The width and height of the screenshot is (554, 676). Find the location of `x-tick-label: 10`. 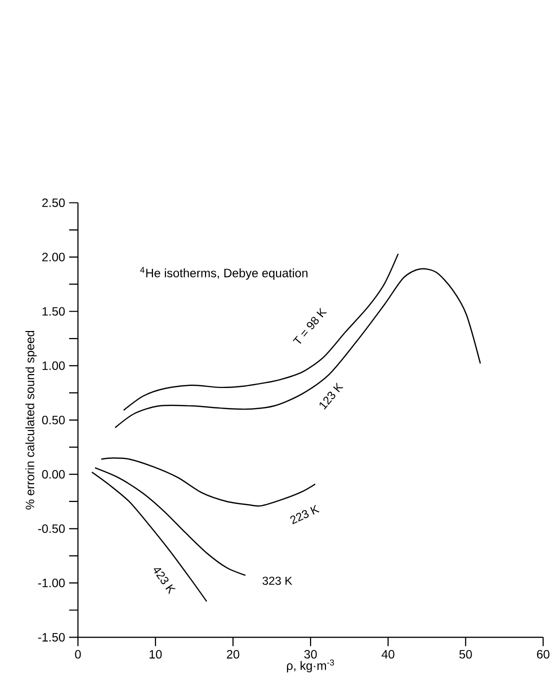

x-tick-label: 10 is located at coordinates (156, 654).